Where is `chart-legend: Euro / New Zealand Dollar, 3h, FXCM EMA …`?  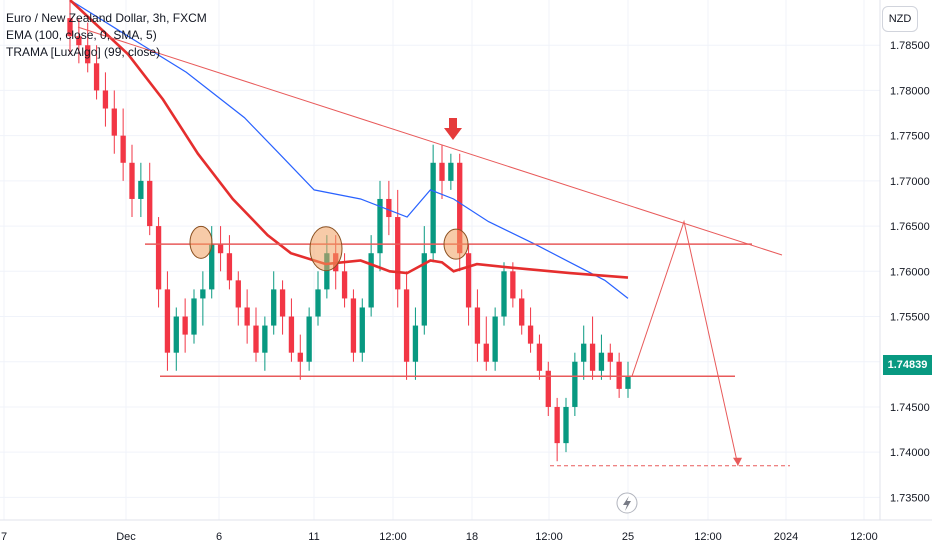
chart-legend: Euro / New Zealand Dollar, 3h, FXCM EMA … is located at coordinates (106, 35).